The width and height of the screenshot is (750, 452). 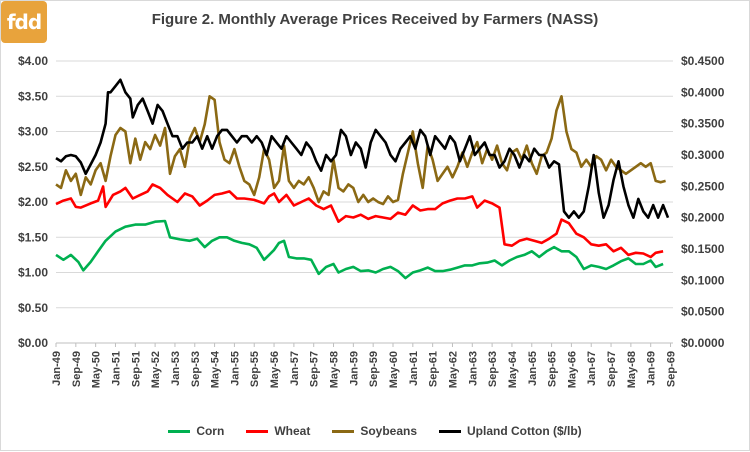 What do you see at coordinates (612, 369) in the screenshot?
I see `x-tick-label: Sep-67` at bounding box center [612, 369].